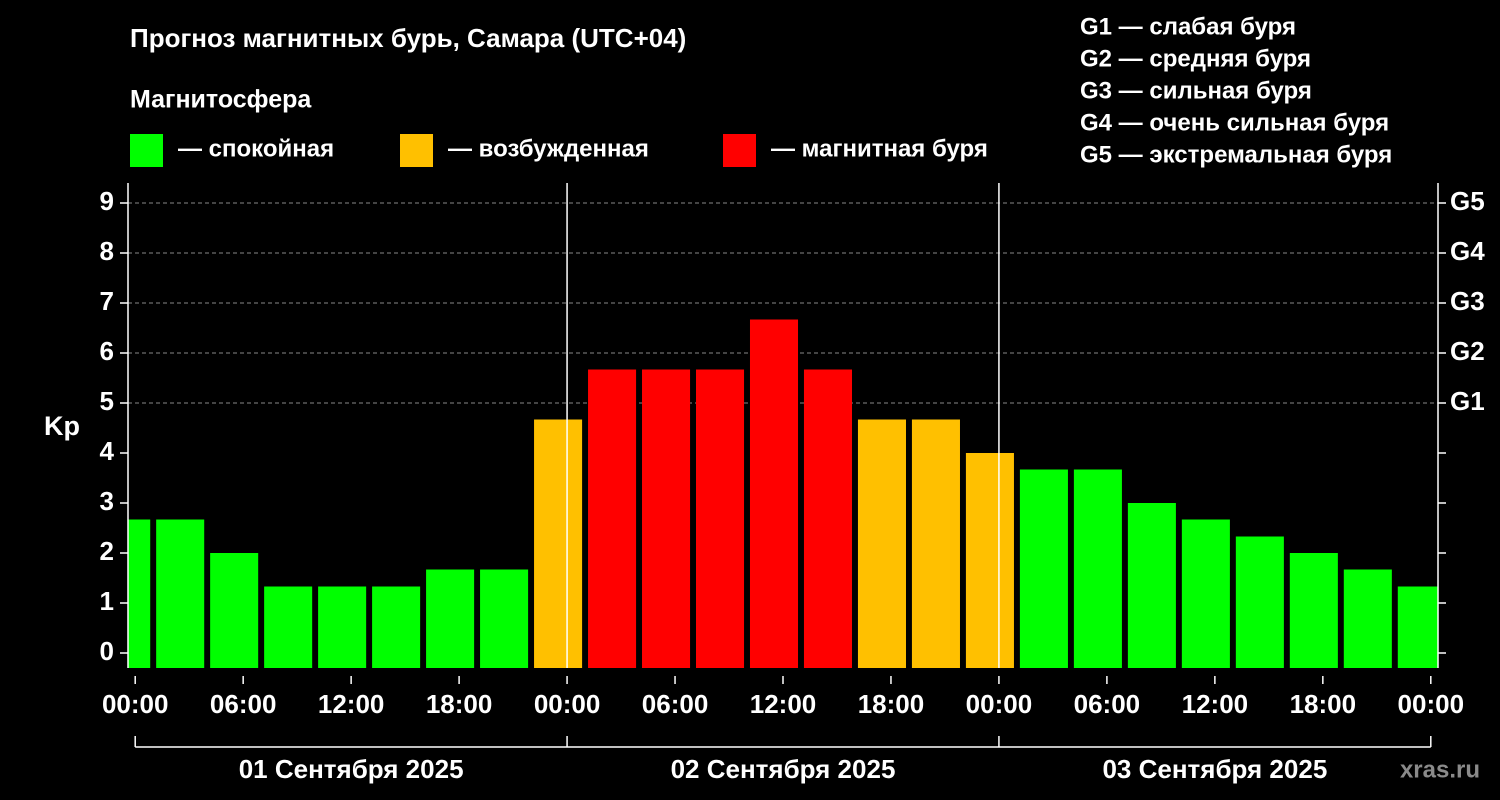 This screenshot has width=1500, height=800. What do you see at coordinates (1195, 58) in the screenshot?
I see `storm-scale-entry: G2 — средняя буря` at bounding box center [1195, 58].